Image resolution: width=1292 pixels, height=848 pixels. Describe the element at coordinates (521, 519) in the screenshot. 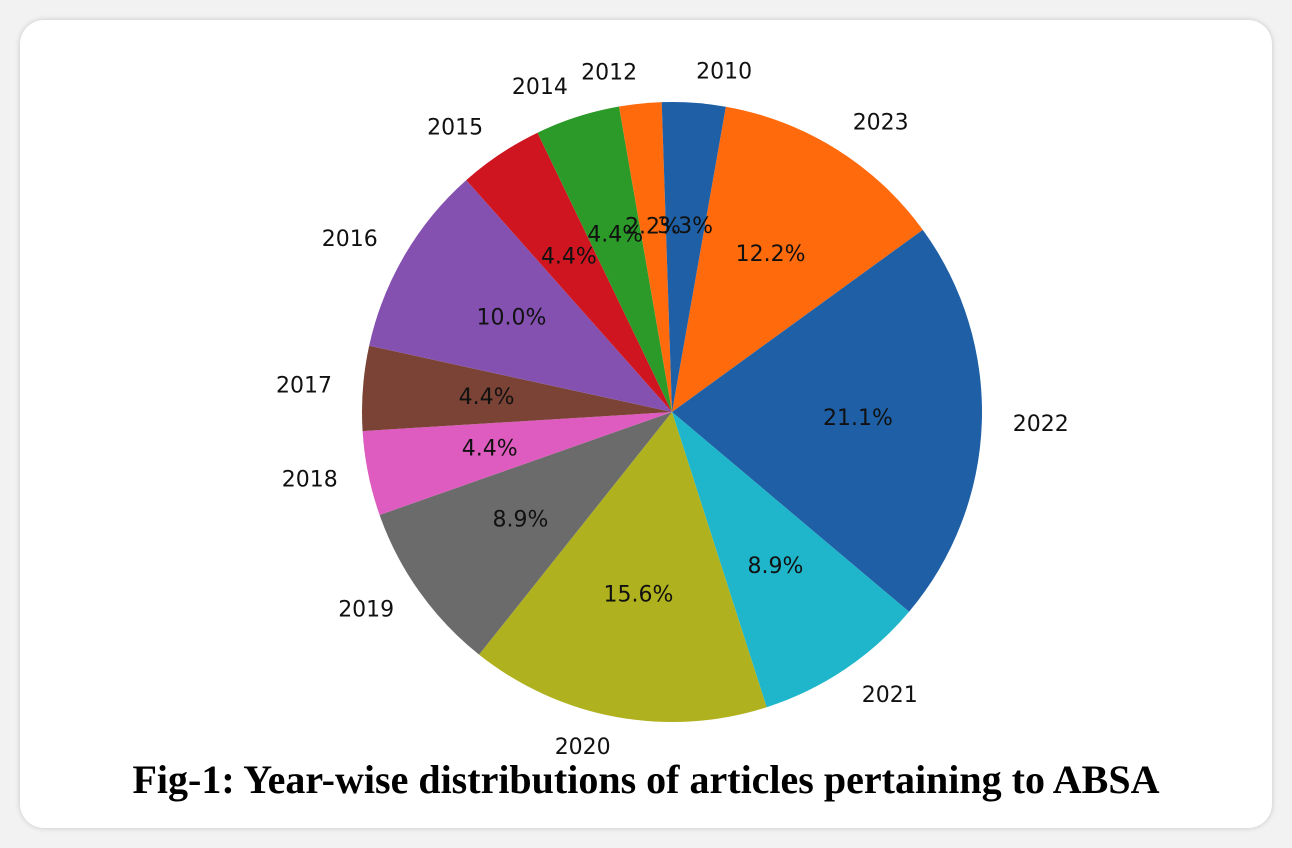

I see `percent-label-2019: 8.9%` at that location.